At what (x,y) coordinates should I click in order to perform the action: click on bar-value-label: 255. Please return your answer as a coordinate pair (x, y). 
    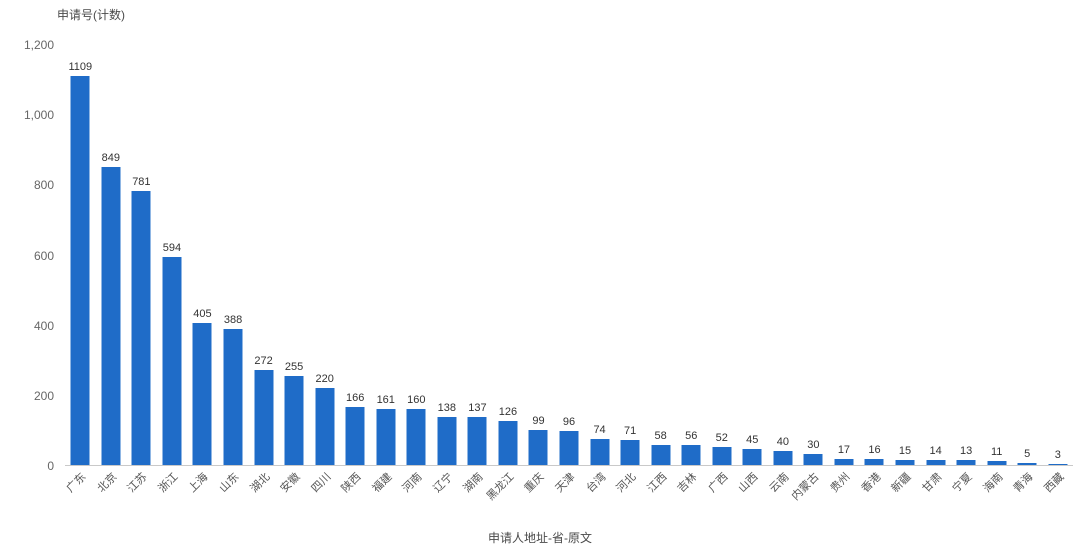
    Looking at the image, I should click on (294, 366).